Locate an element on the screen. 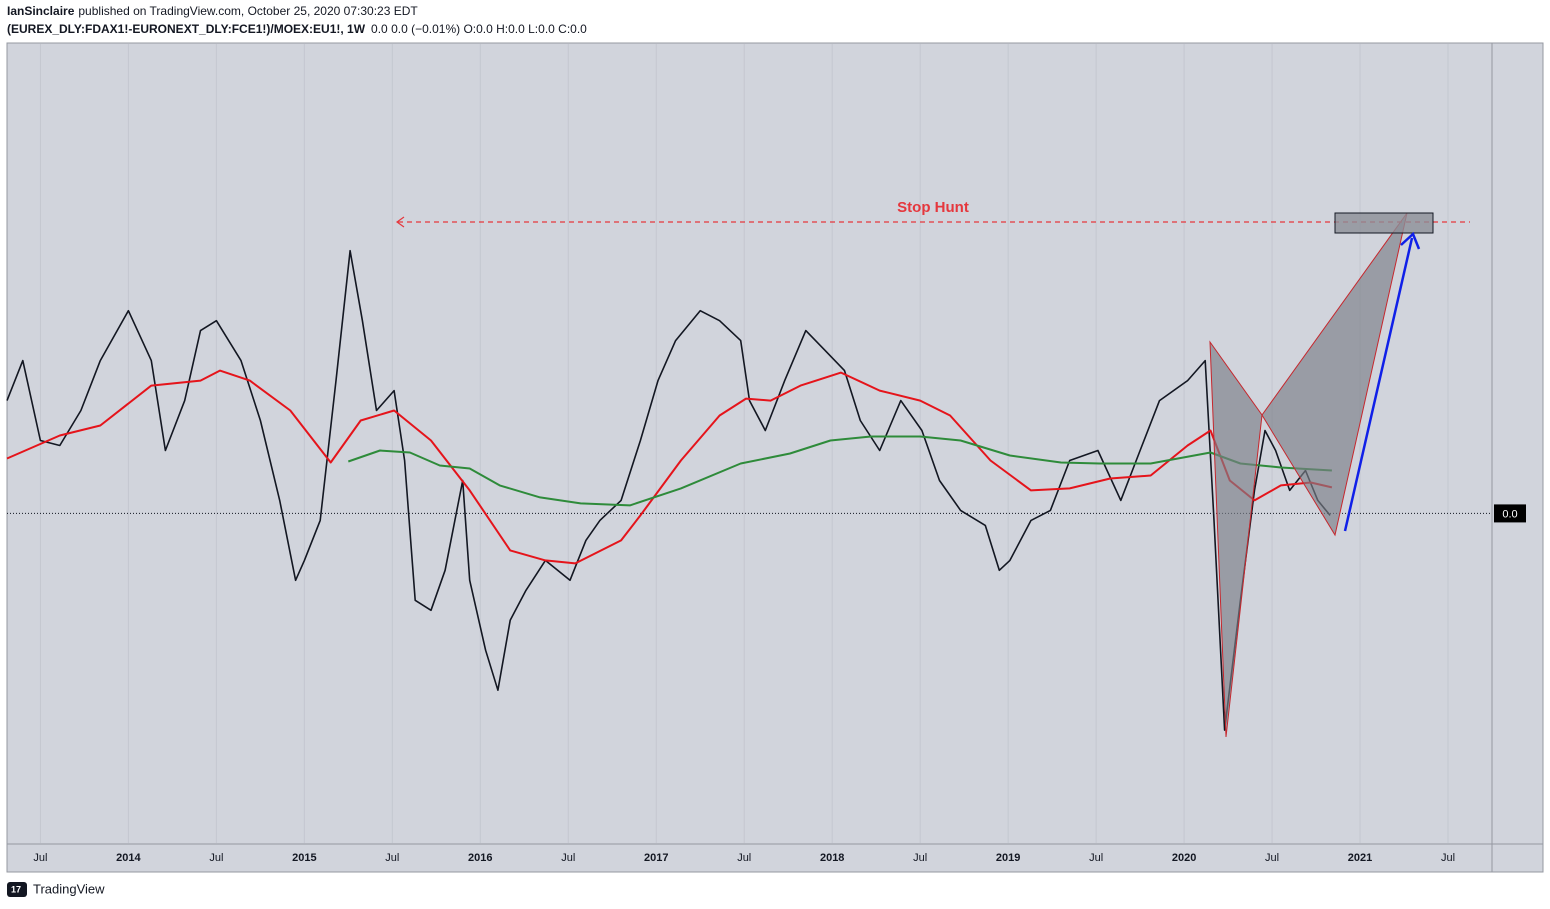 The width and height of the screenshot is (1550, 909). x-tick-label: 2016 is located at coordinates (480, 858).